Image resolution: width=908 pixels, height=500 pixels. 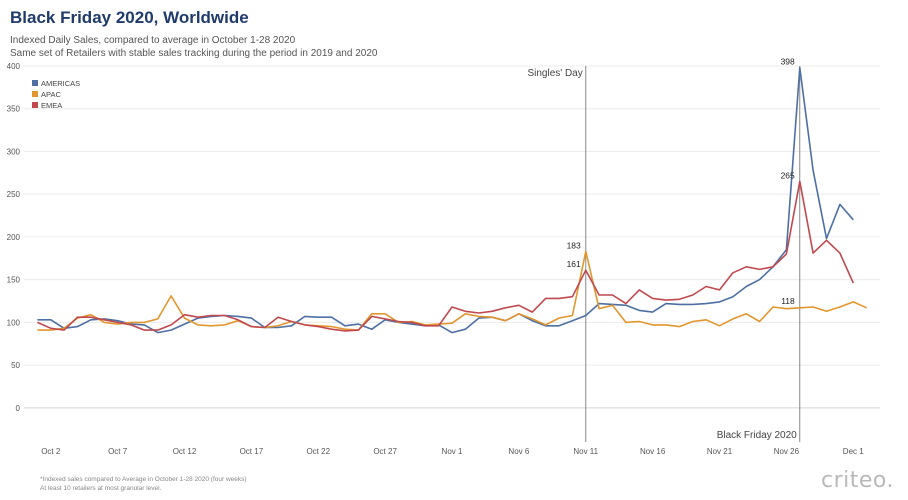 I want to click on x-tick-label: Nov 11, so click(x=585, y=451).